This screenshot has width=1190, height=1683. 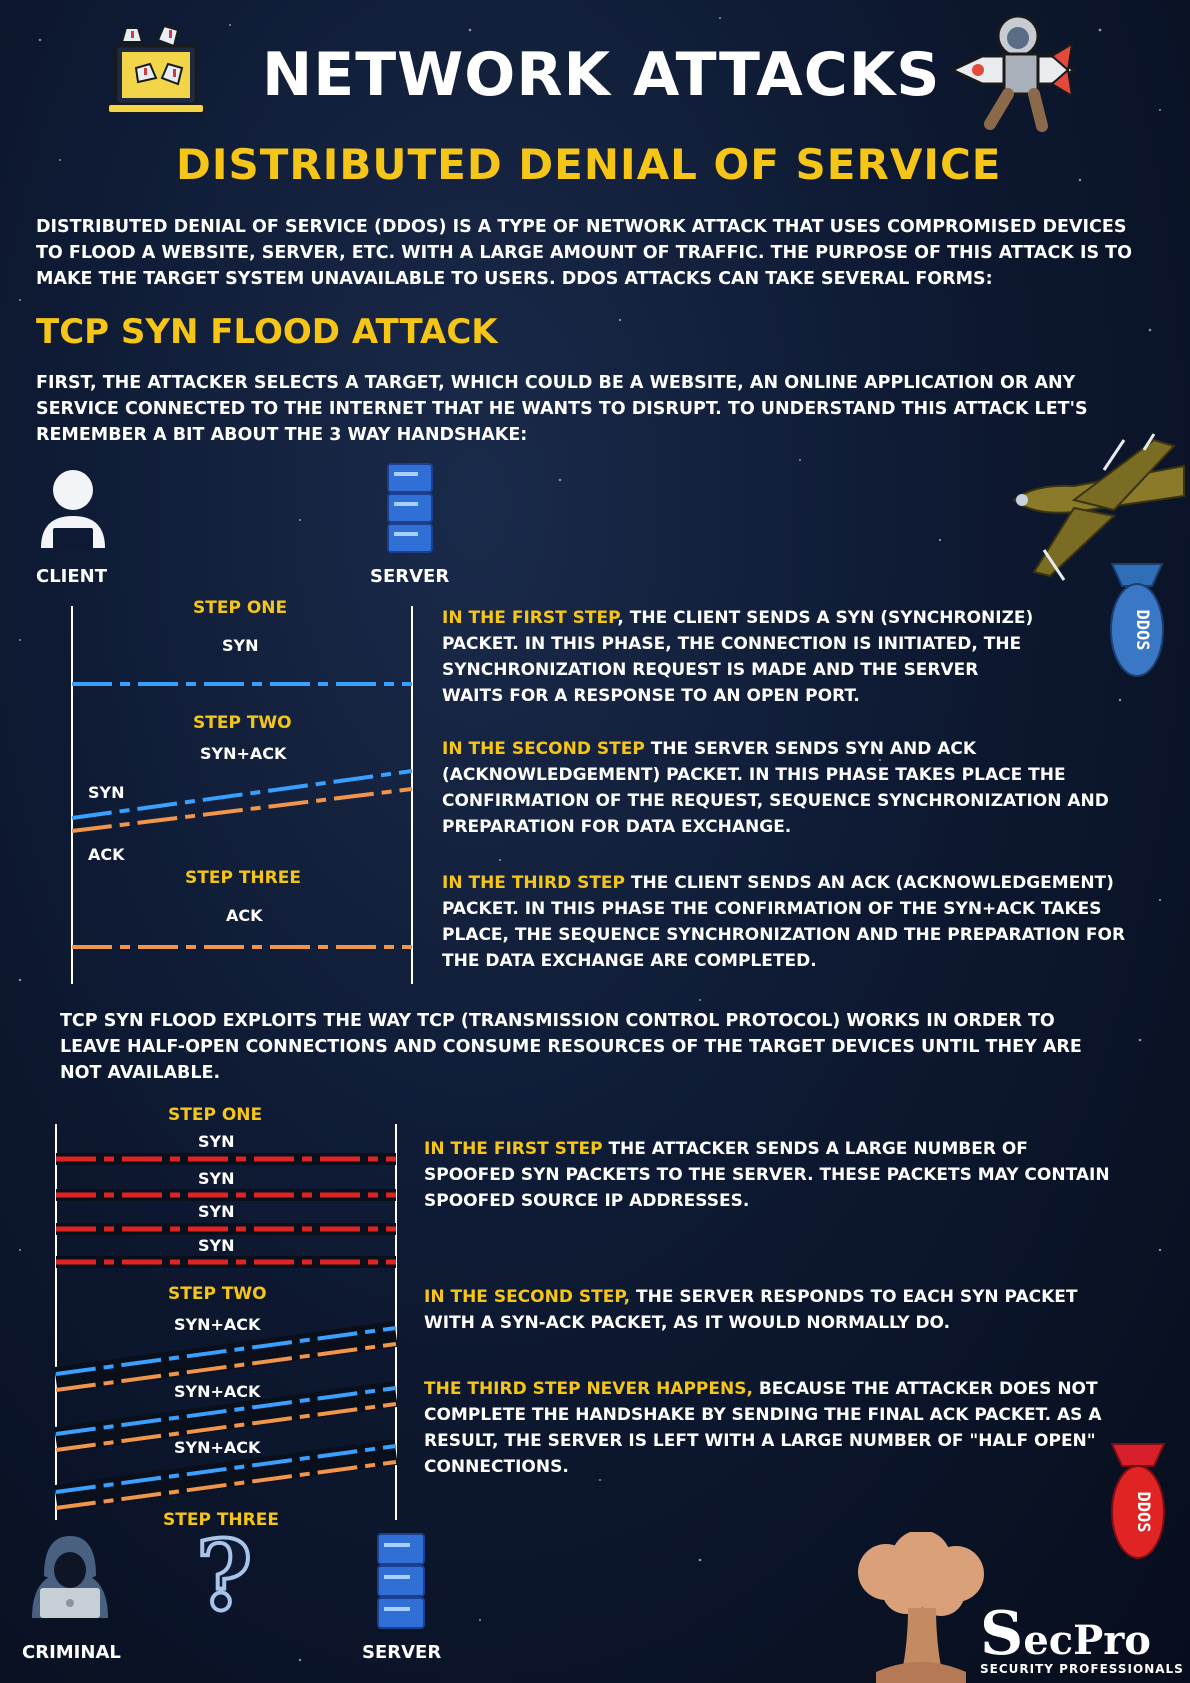 I want to click on flood-step2-desc-highlight: IN THE SECOND STEP,, so click(x=527, y=1297).